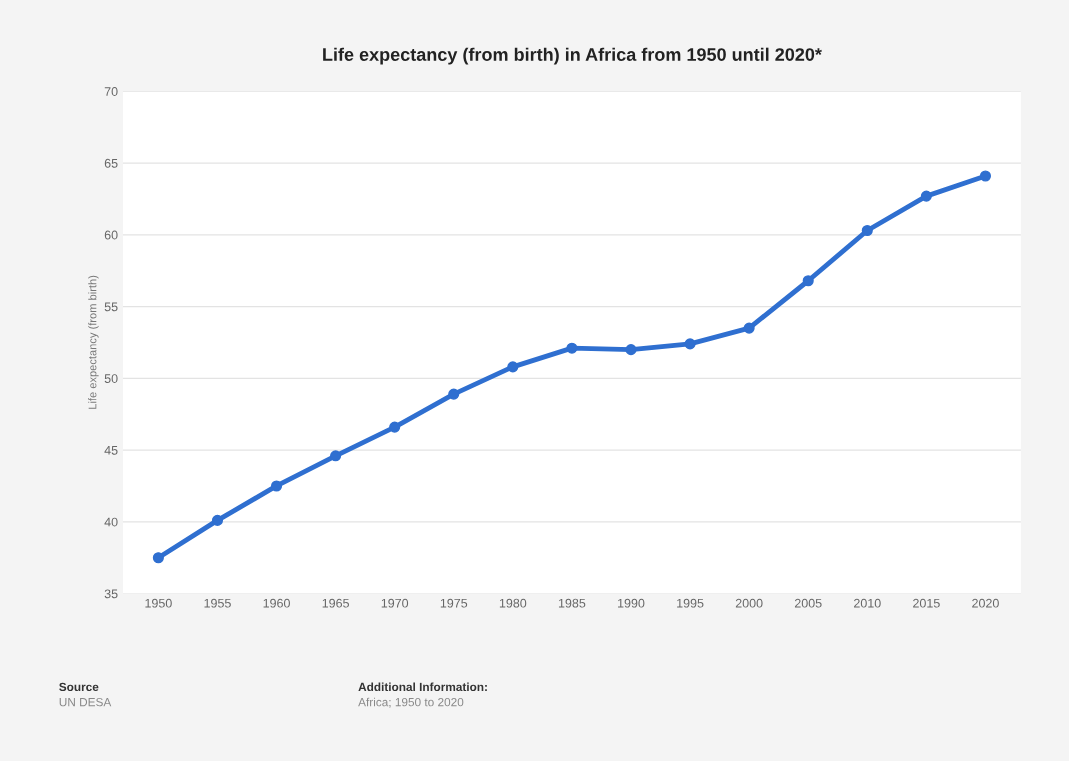 The height and width of the screenshot is (761, 1069). What do you see at coordinates (395, 603) in the screenshot?
I see `x-tick-label: 1970` at bounding box center [395, 603].